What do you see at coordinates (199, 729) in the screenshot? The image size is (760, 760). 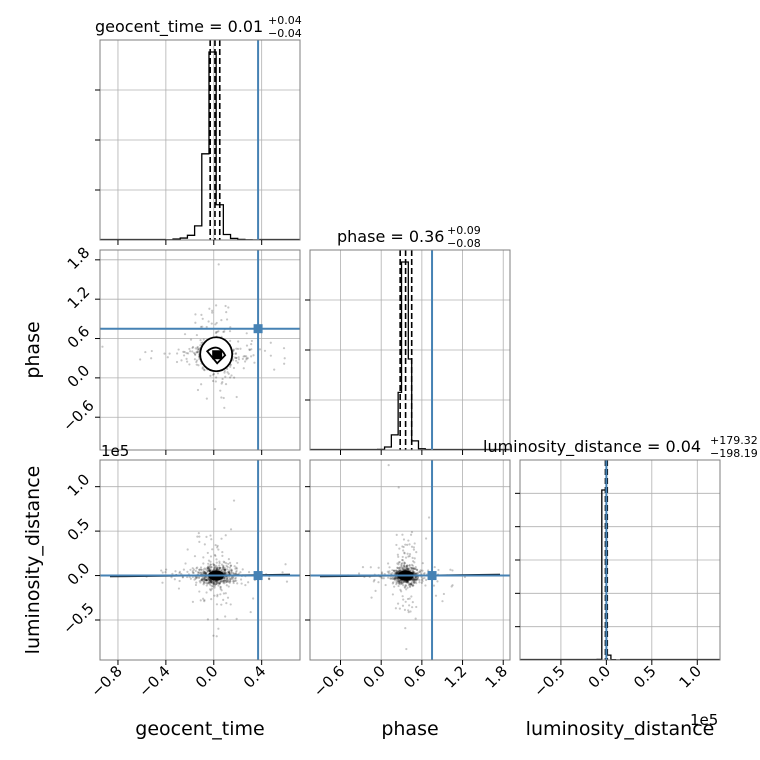 I see `x-axis-label-geocent-time: geocent_time` at bounding box center [199, 729].